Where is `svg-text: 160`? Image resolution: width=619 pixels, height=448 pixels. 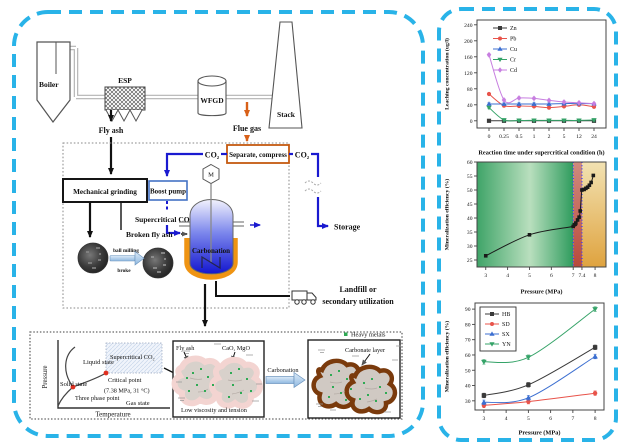 svg-text: 160 is located at coordinates (468, 58).